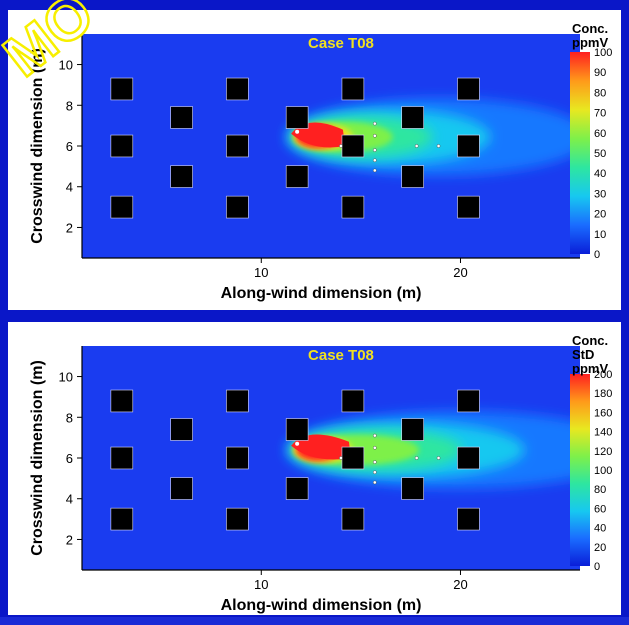  Describe the element at coordinates (583, 354) in the screenshot. I see `colorbar-title-line-1: StD` at that location.